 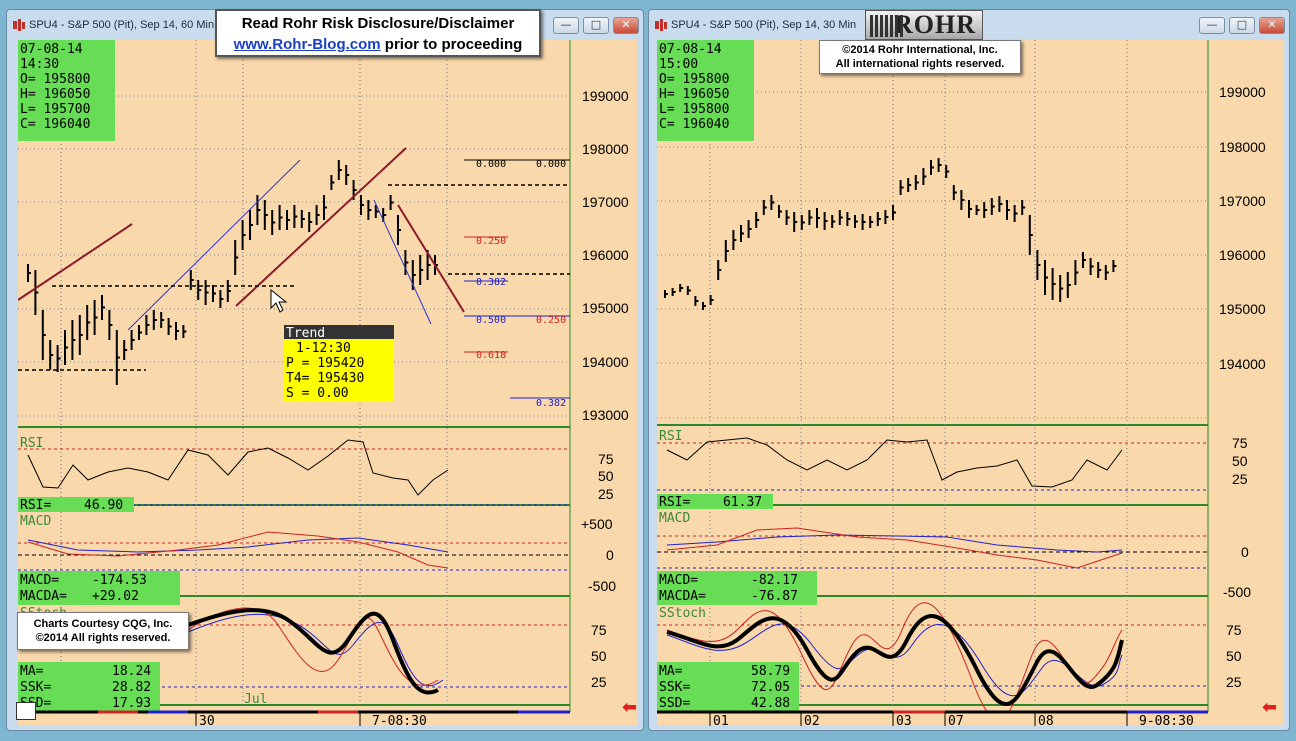 I want to click on copyright-line1: ©2014 Rohr International, Inc., so click(x=920, y=50).